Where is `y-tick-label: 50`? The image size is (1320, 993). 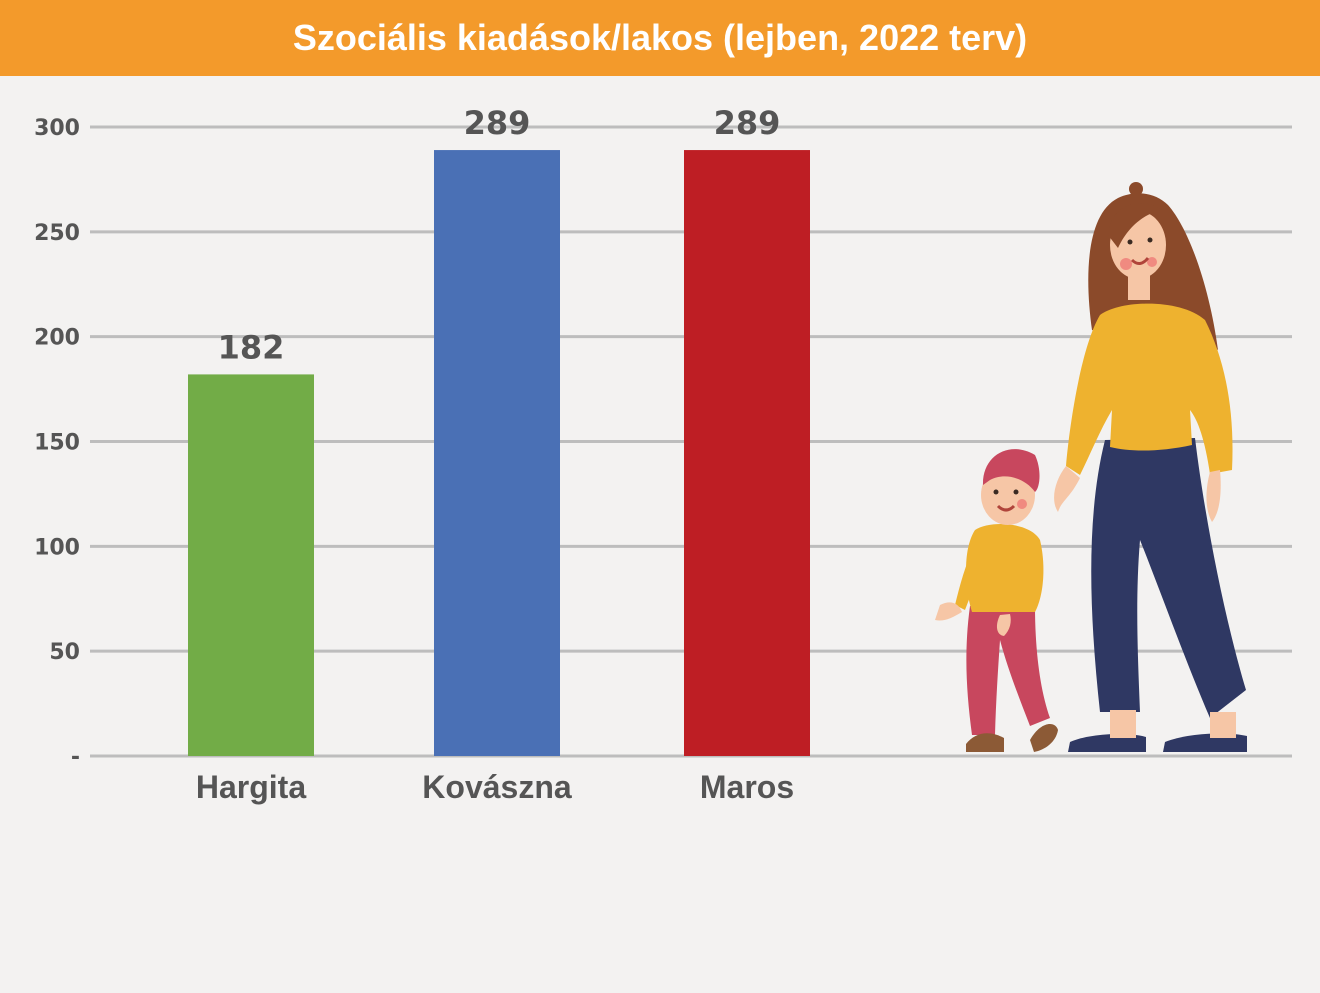
y-tick-label: 50 is located at coordinates (64, 652).